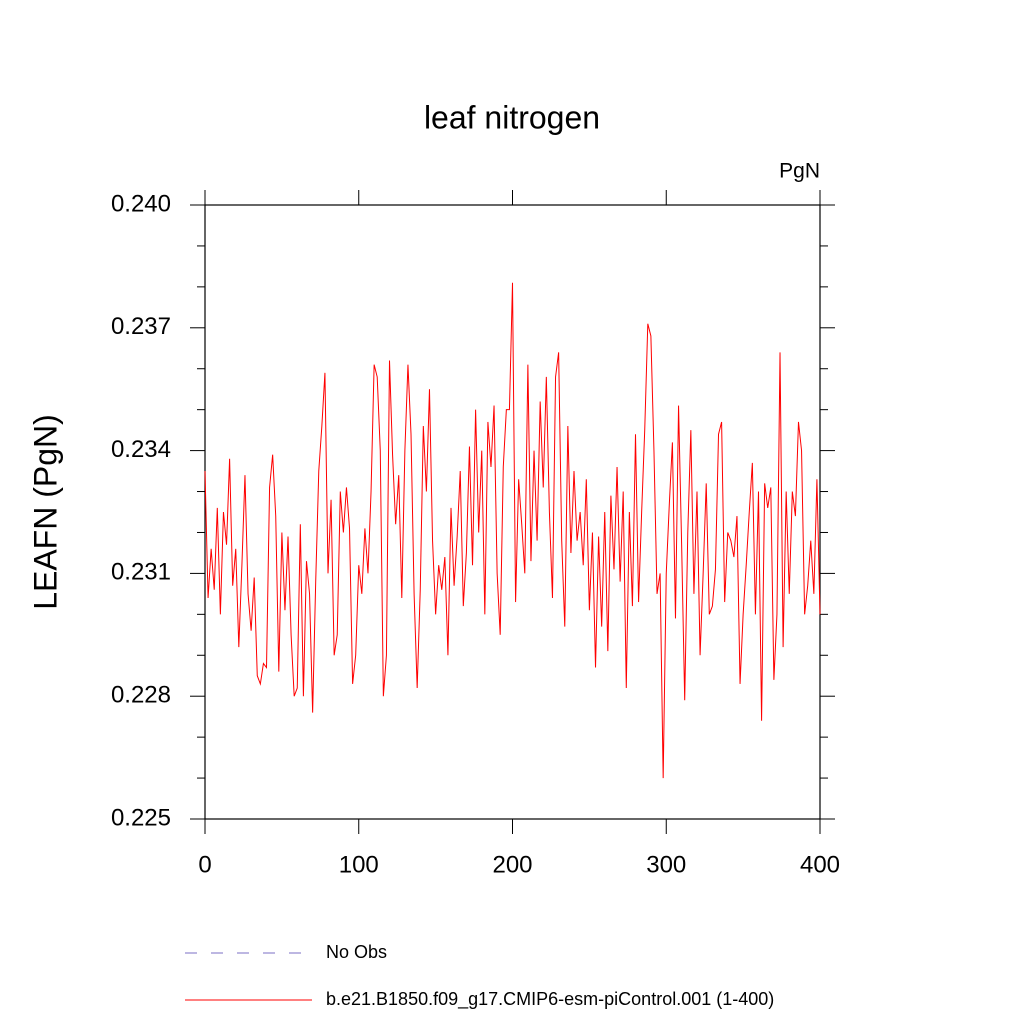 The image size is (1024, 1024). What do you see at coordinates (204, 864) in the screenshot?
I see `x-tick-label: 0` at bounding box center [204, 864].